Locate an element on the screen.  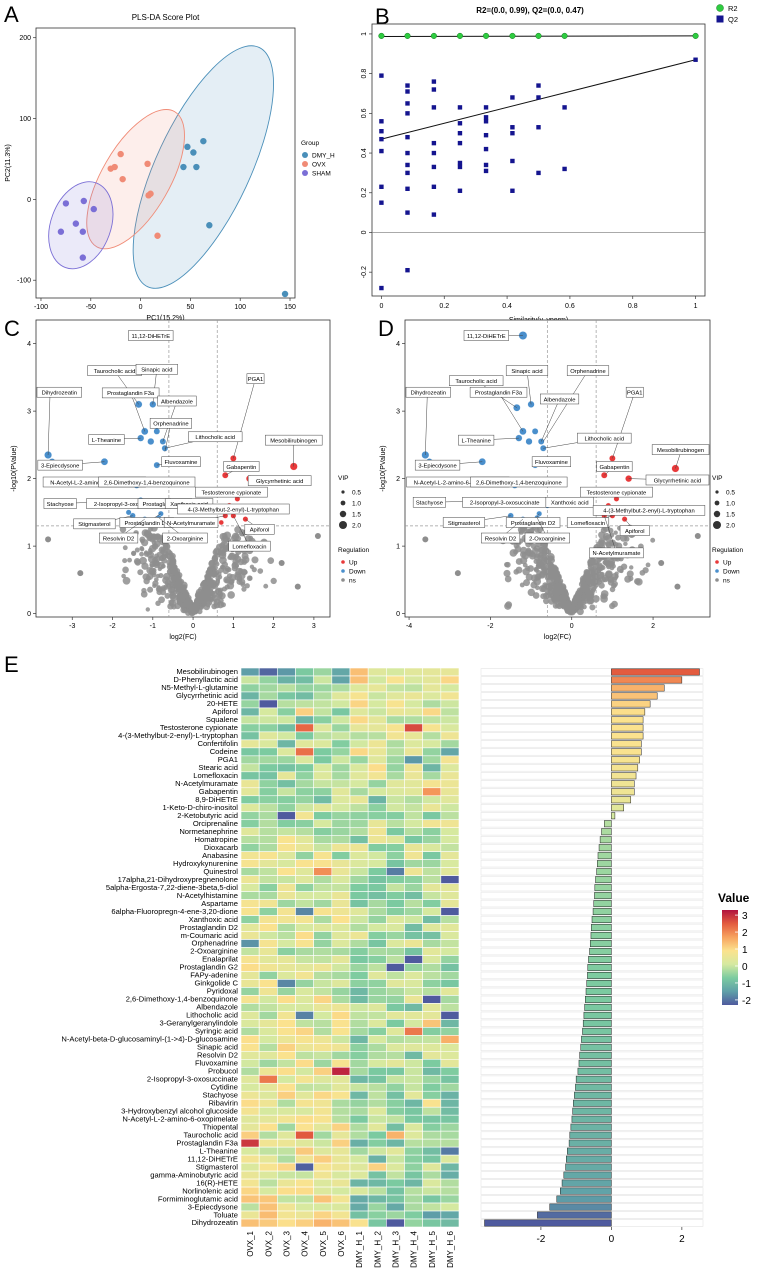
legend-swatch-ovx is located at coordinates (305, 164).